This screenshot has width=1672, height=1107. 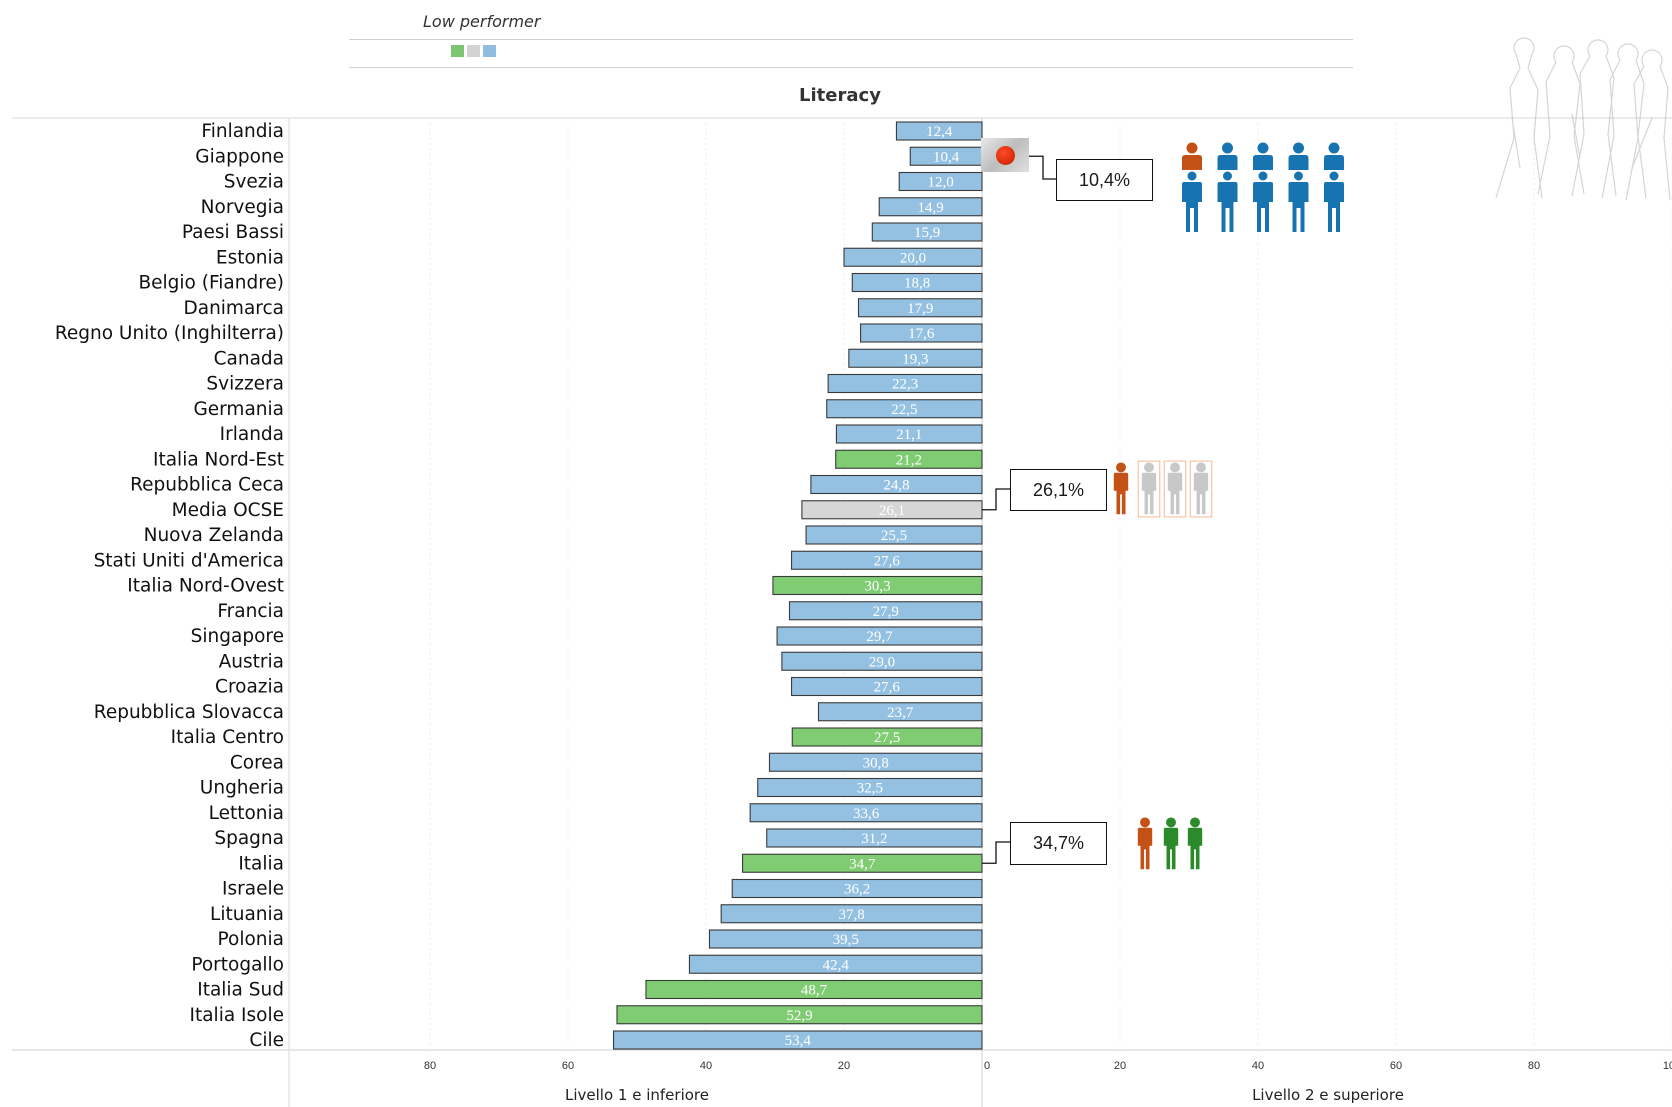 What do you see at coordinates (851, 39) in the screenshot?
I see `legend-divider-top` at bounding box center [851, 39].